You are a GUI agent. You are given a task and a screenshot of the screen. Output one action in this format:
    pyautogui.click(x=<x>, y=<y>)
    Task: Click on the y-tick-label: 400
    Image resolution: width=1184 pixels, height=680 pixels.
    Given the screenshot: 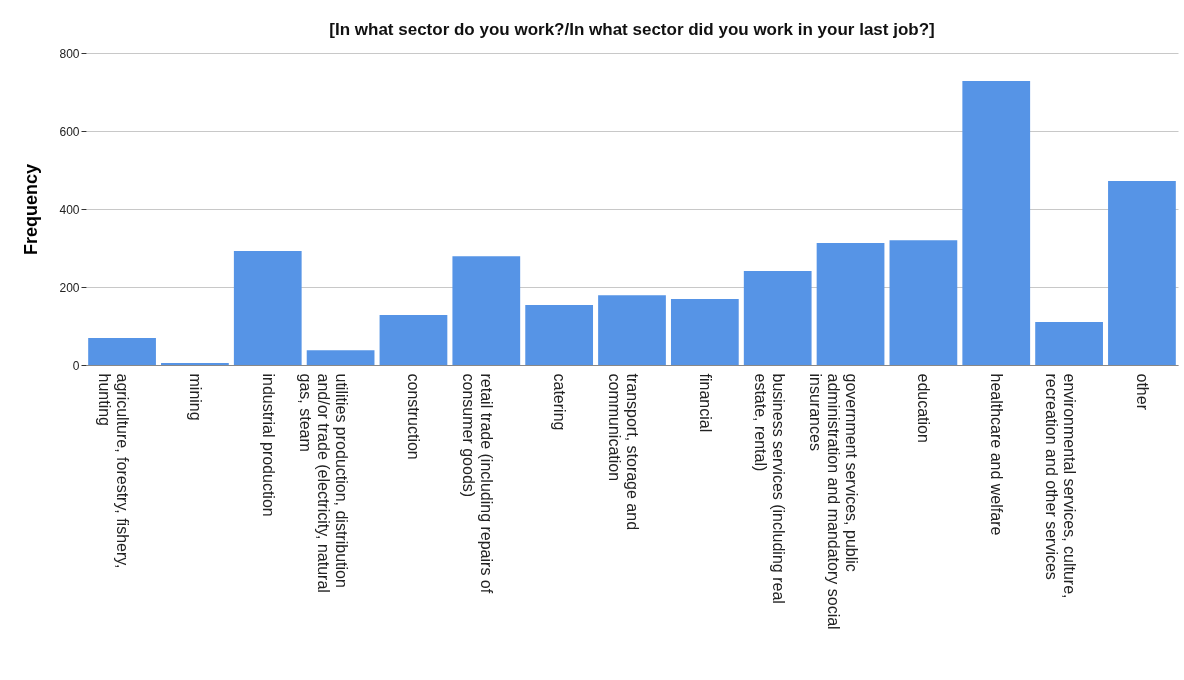 What is the action you would take?
    pyautogui.click(x=69, y=209)
    